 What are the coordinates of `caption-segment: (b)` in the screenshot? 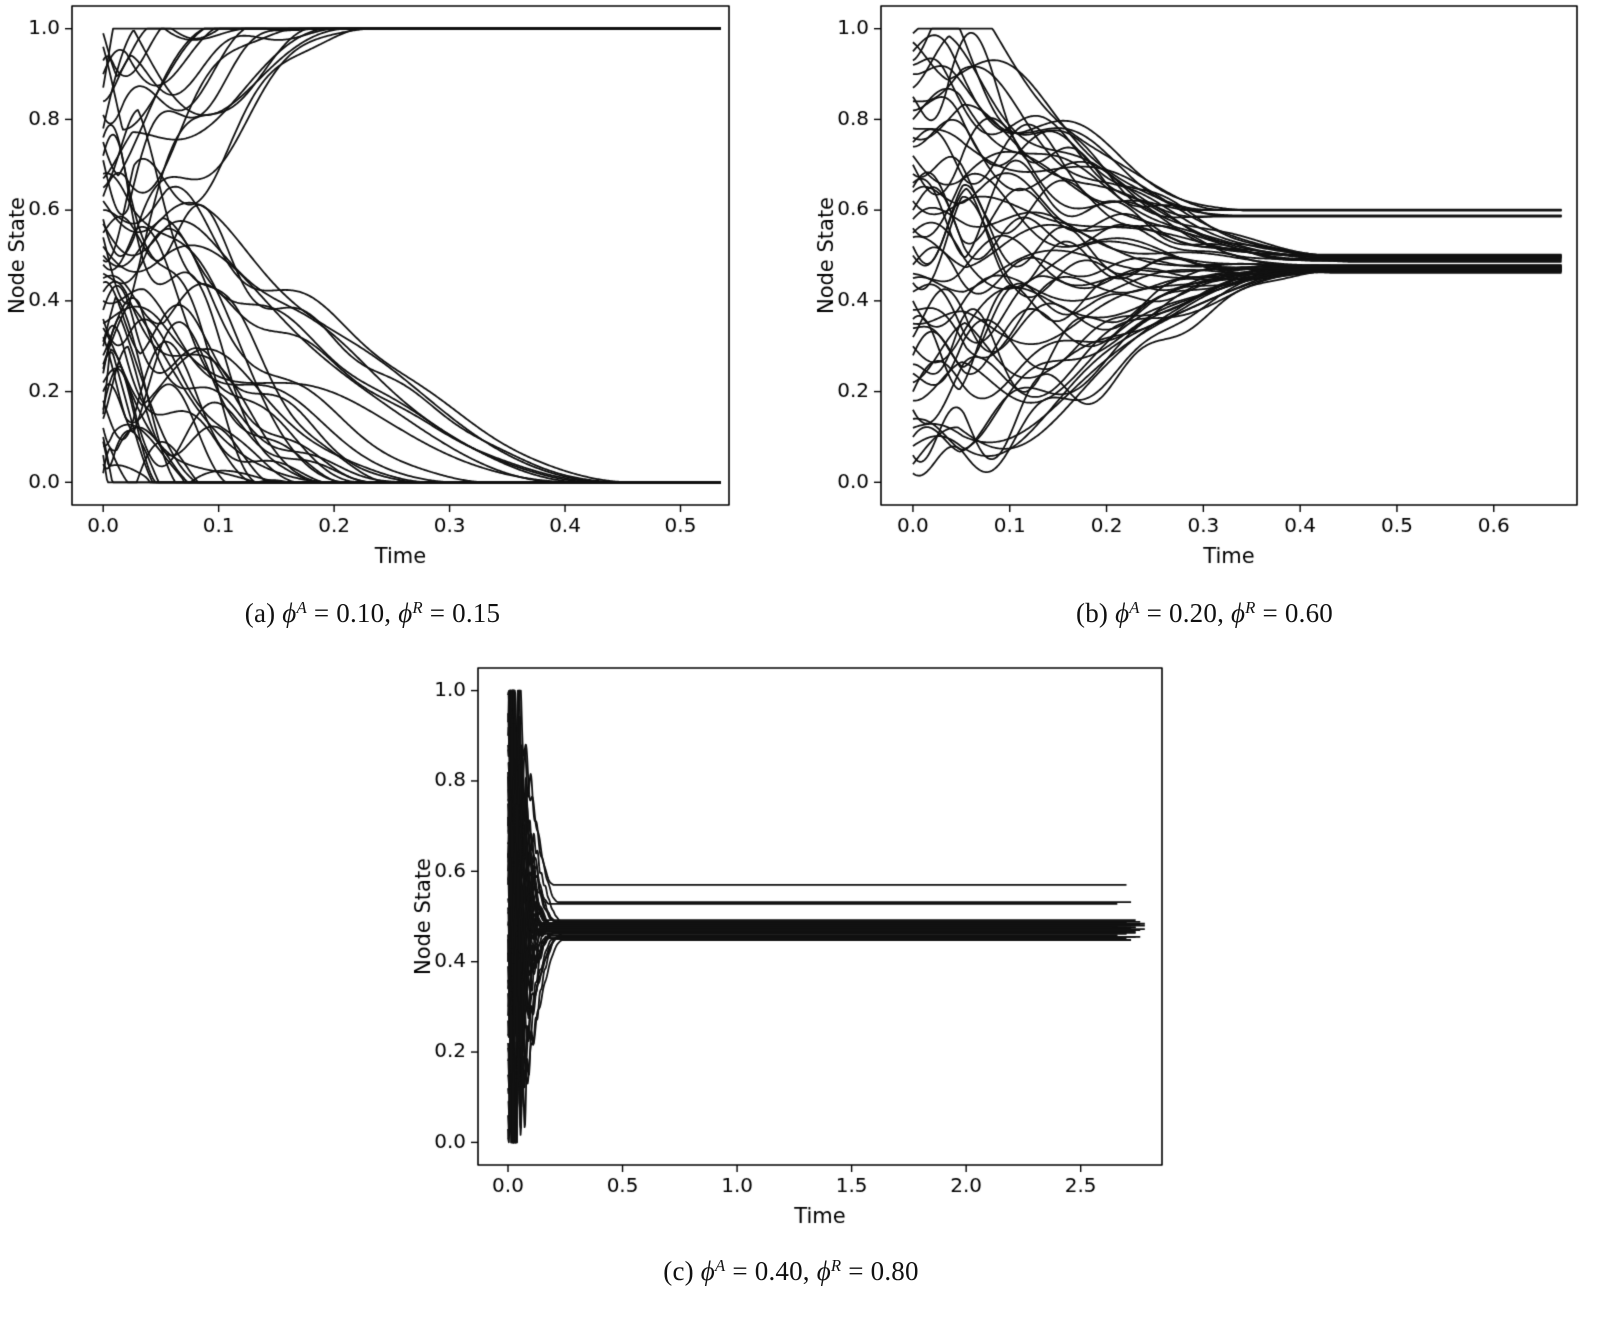 It's located at (1096, 613).